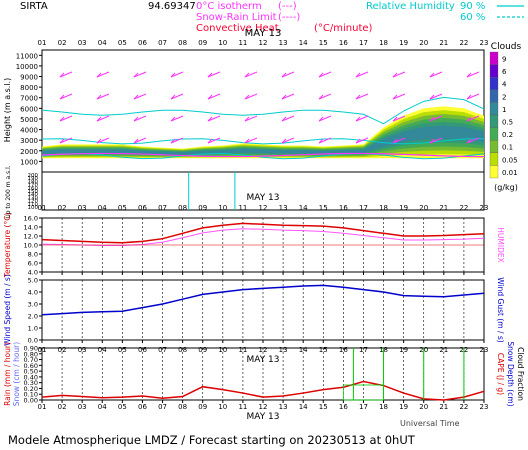 Image resolution: width=528 pixels, height=450 pixels. Describe the element at coordinates (289, 17) in the screenshot. I see `legend-snow-rain-marker: (----)` at that location.